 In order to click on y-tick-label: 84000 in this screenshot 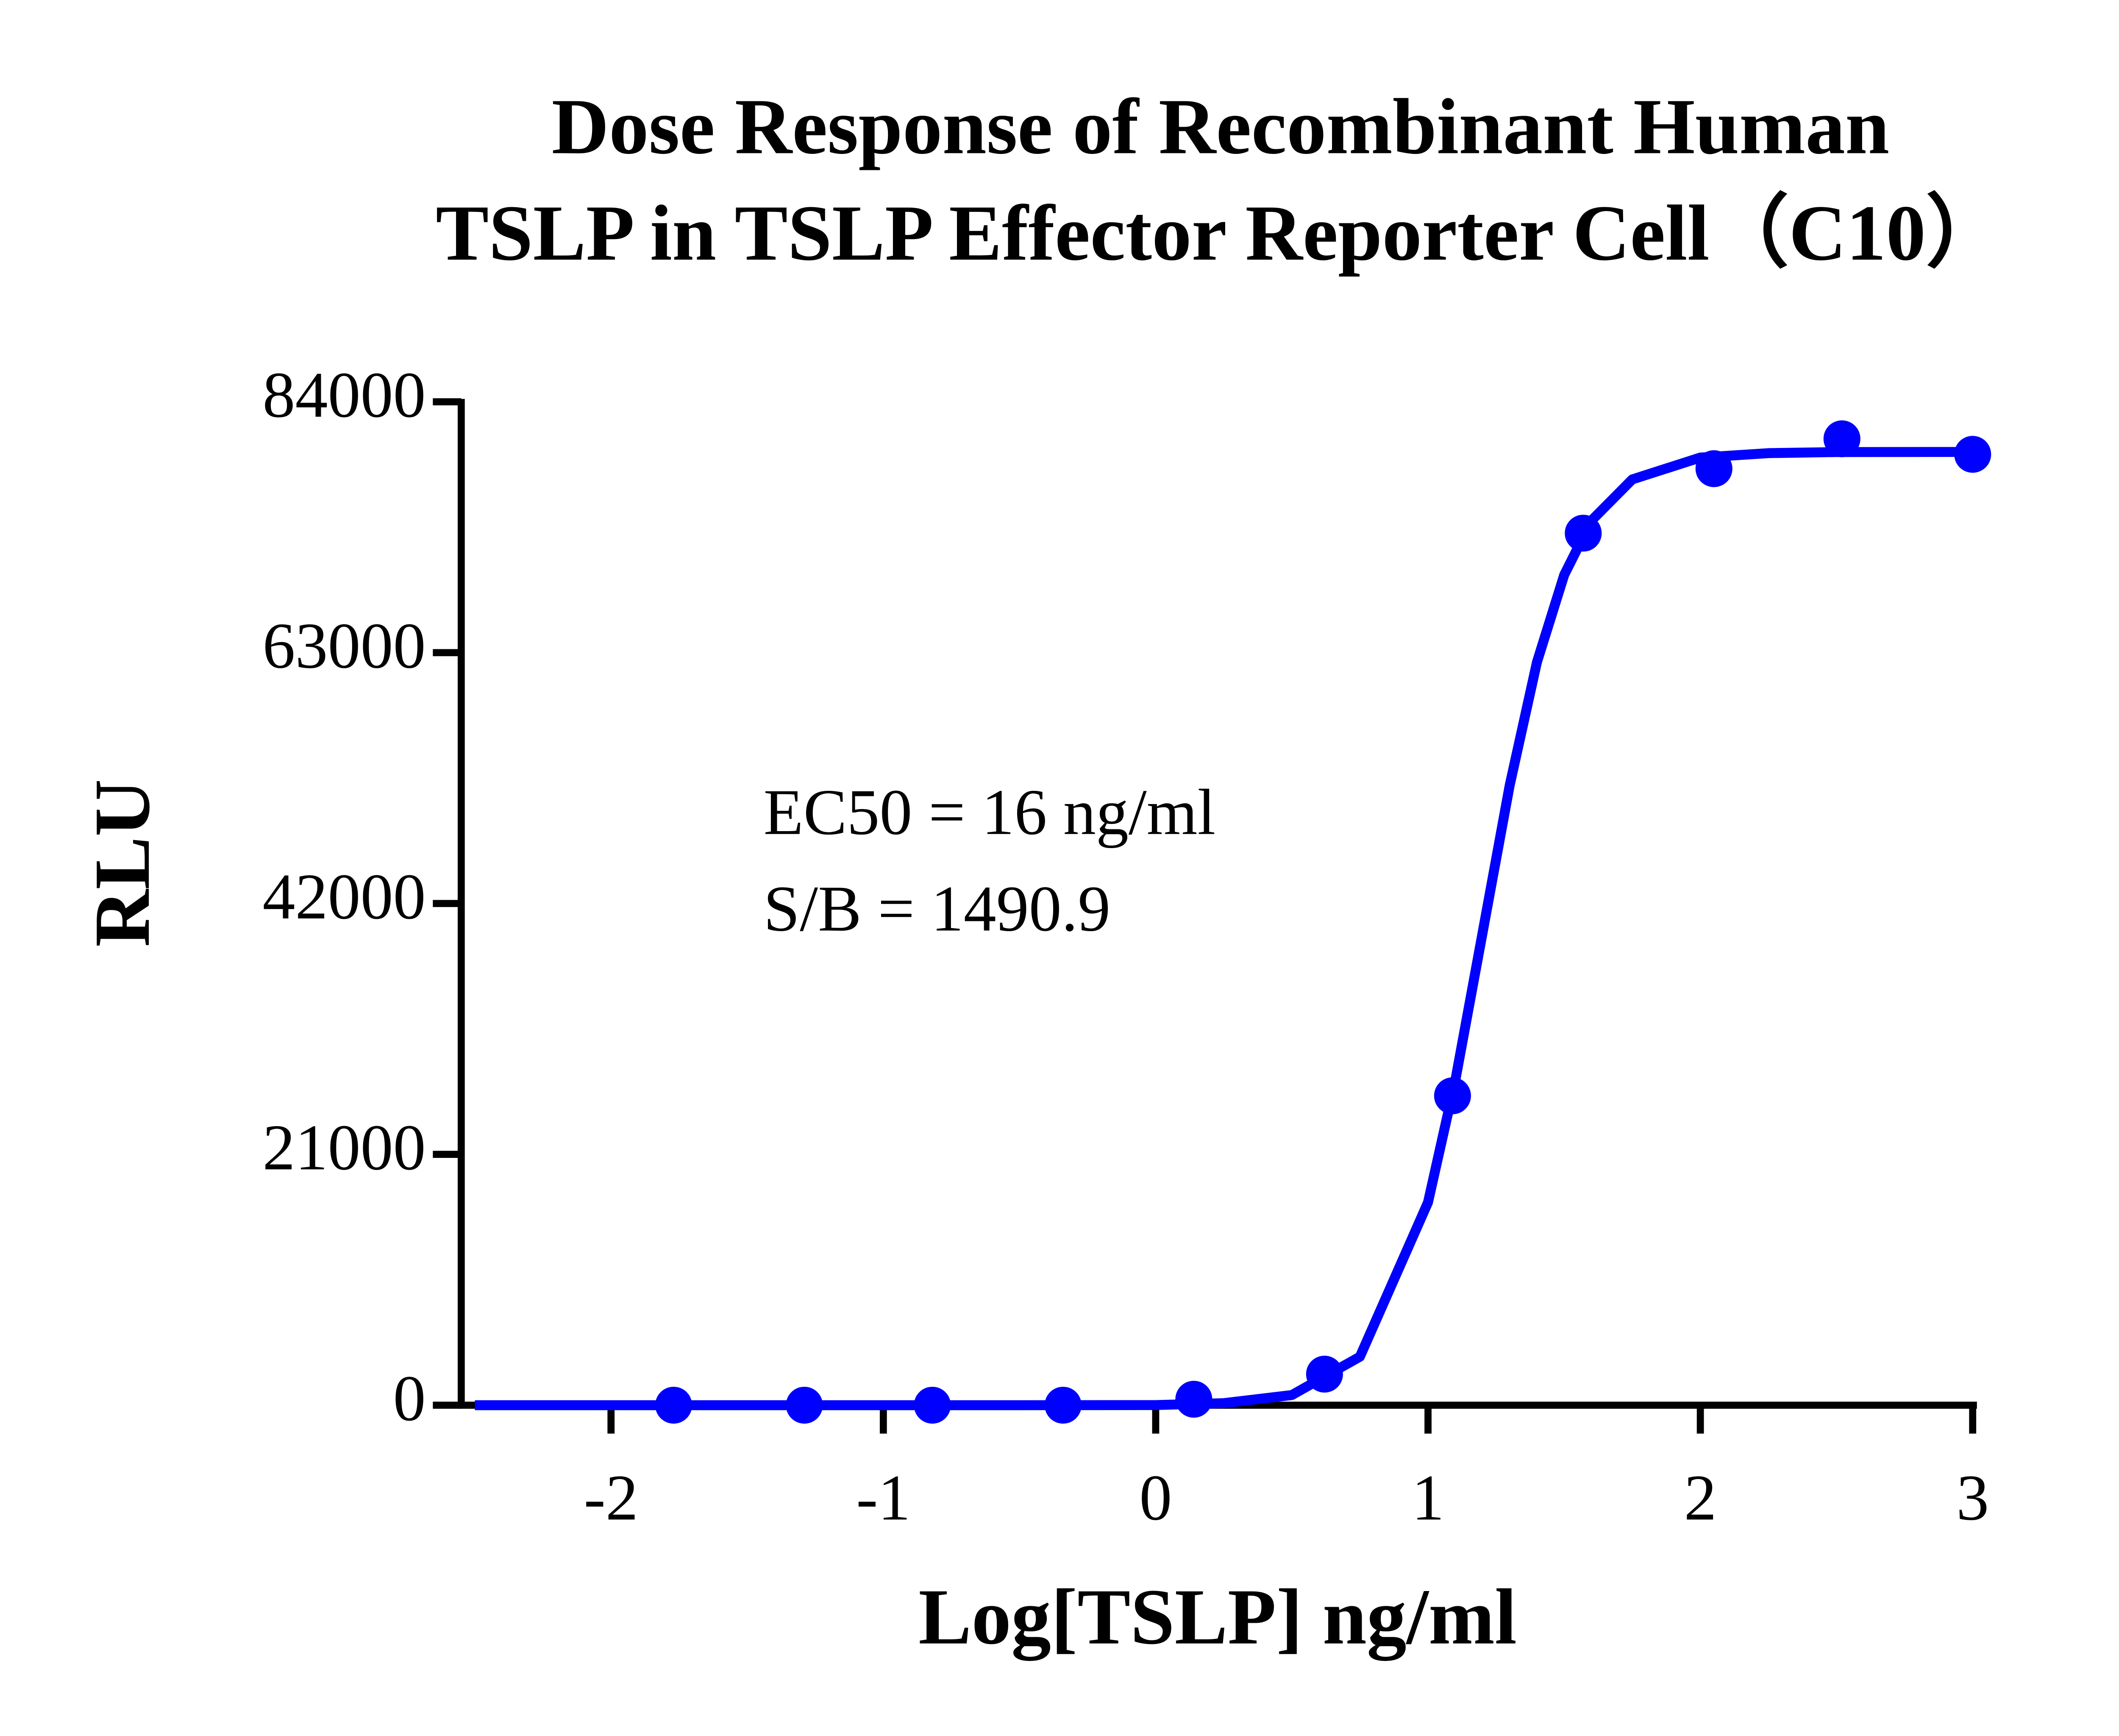, I will do `click(344, 395)`.